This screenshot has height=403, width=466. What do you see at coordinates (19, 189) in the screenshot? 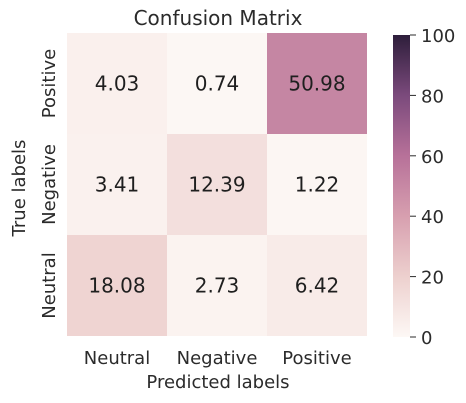
I see `y-axis-label: True labels` at bounding box center [19, 189].